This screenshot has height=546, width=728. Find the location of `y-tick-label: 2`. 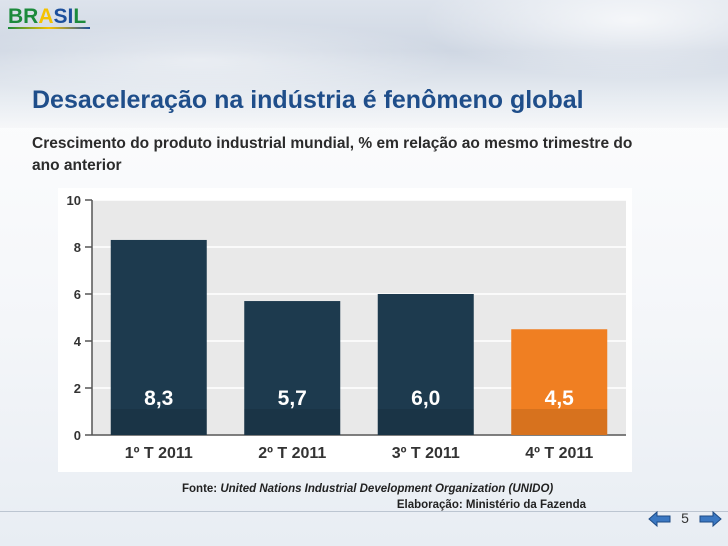

y-tick-label: 2 is located at coordinates (77, 388).